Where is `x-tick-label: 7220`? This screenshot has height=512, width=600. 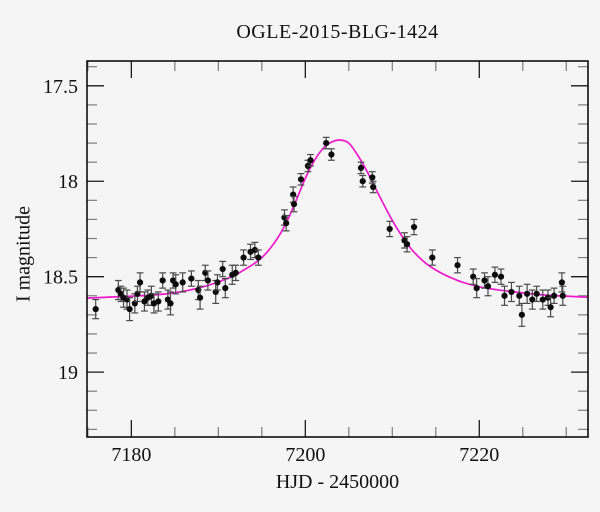 x-tick-label: 7220 is located at coordinates (479, 455).